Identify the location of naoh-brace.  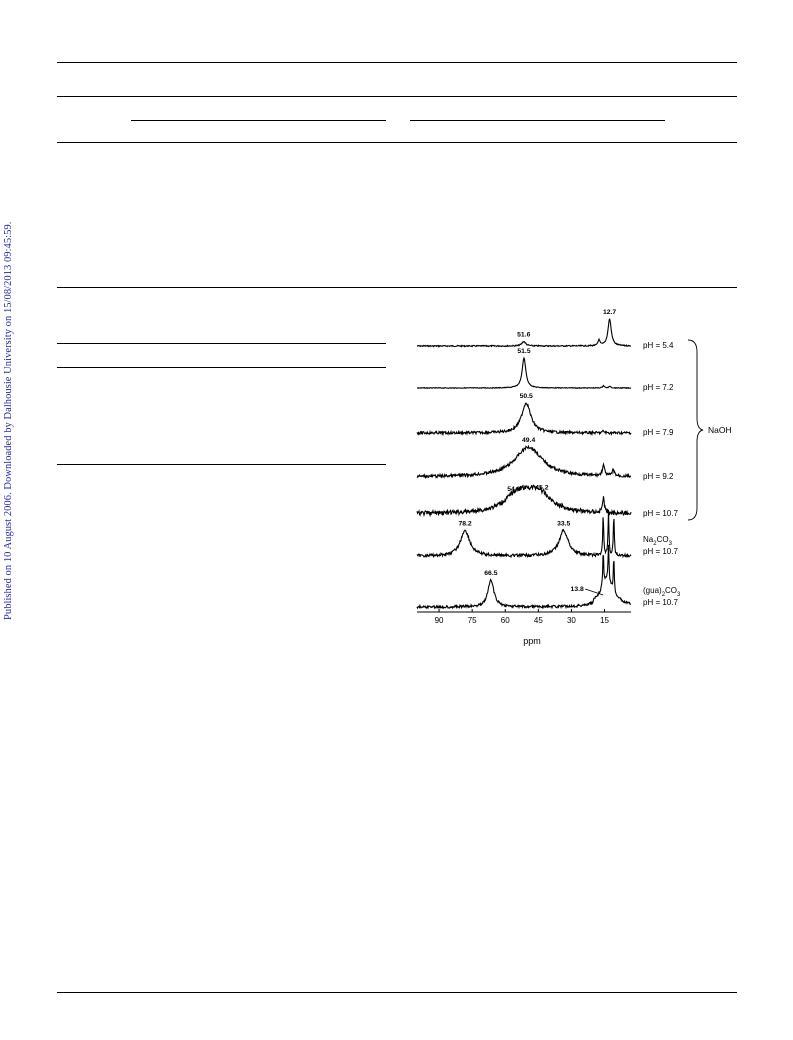
(695, 430).